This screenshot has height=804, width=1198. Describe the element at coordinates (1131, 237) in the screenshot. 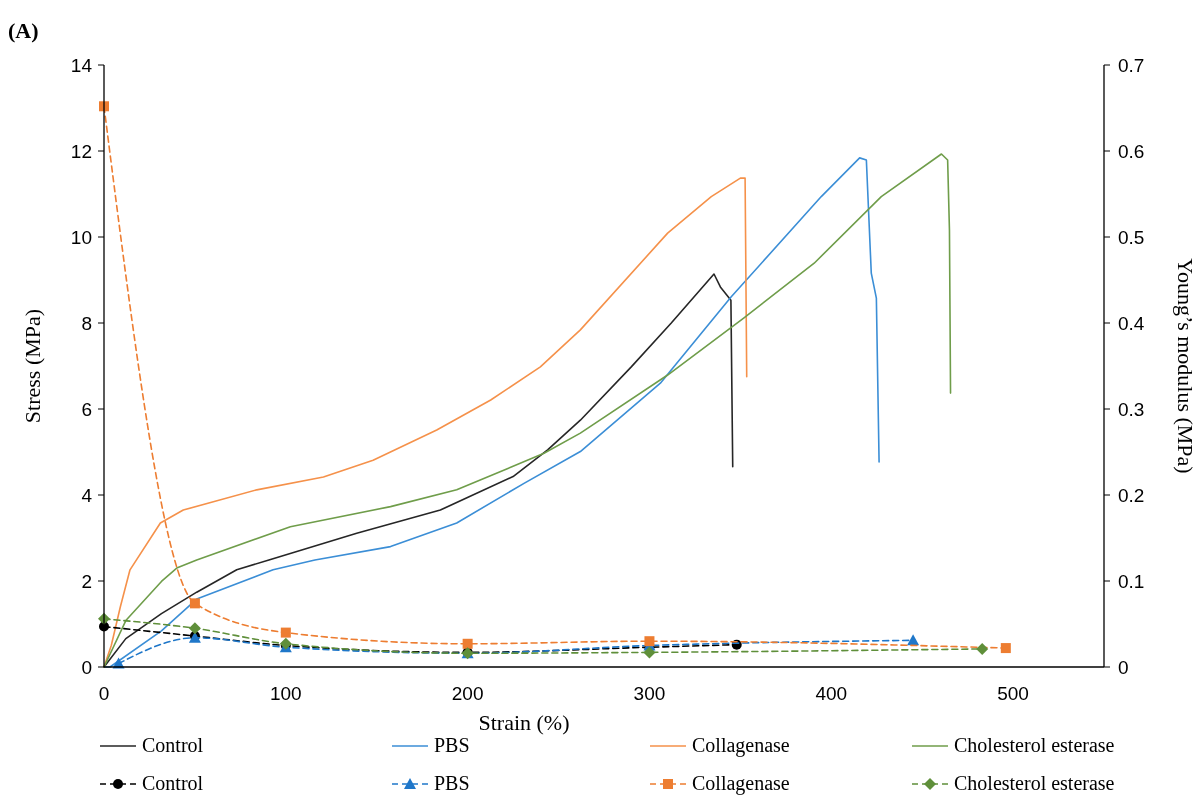

I see `y2-tick-label: 0.5` at that location.